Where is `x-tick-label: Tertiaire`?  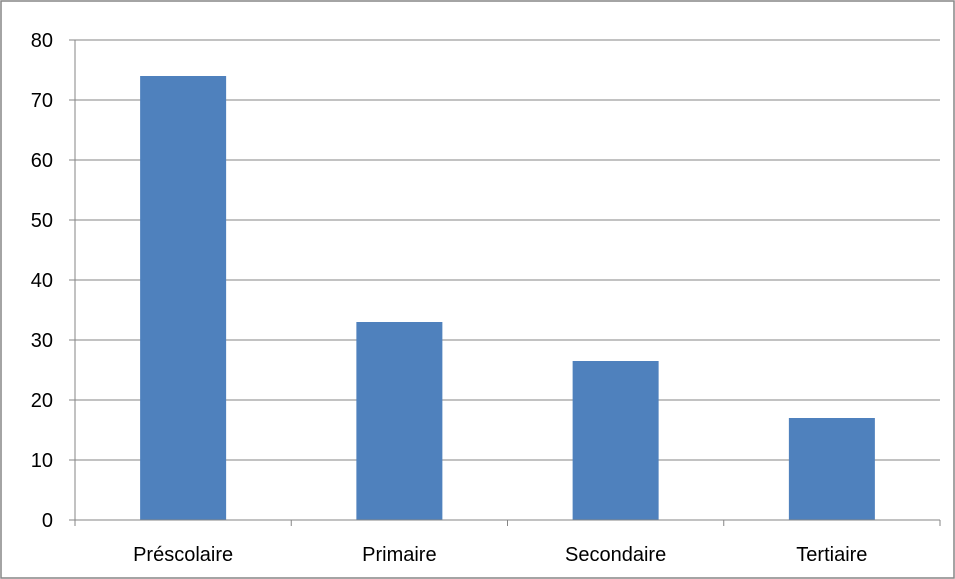
x-tick-label: Tertiaire is located at coordinates (831, 555).